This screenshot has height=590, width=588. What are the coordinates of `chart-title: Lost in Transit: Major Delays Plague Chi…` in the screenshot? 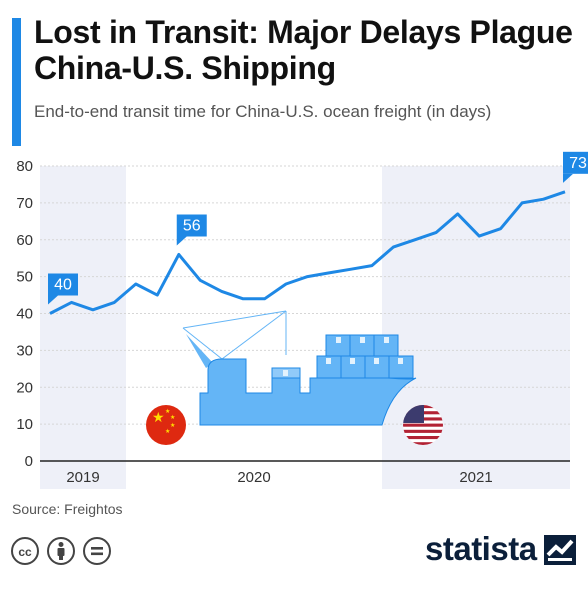 It's located at (303, 50).